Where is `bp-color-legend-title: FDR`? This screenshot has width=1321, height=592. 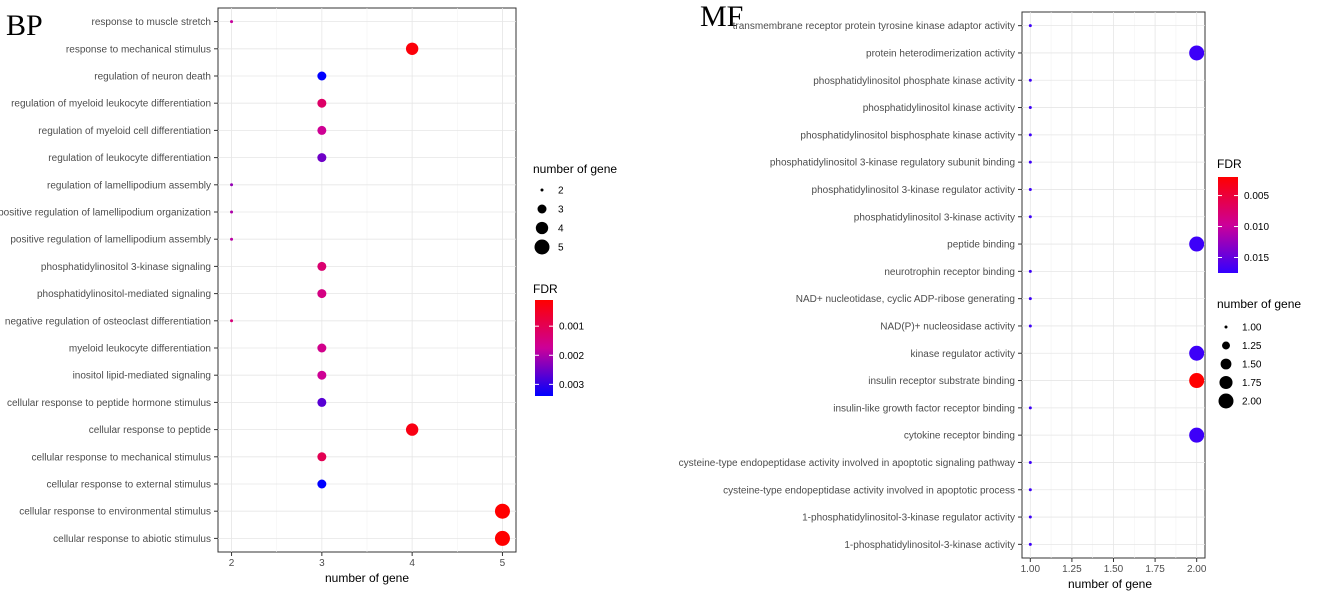 bp-color-legend-title: FDR is located at coordinates (545, 289).